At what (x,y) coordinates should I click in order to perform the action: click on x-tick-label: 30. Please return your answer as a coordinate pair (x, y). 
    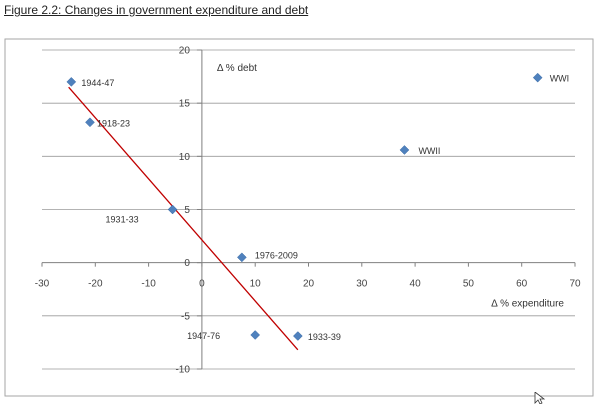
    Looking at the image, I should click on (362, 284).